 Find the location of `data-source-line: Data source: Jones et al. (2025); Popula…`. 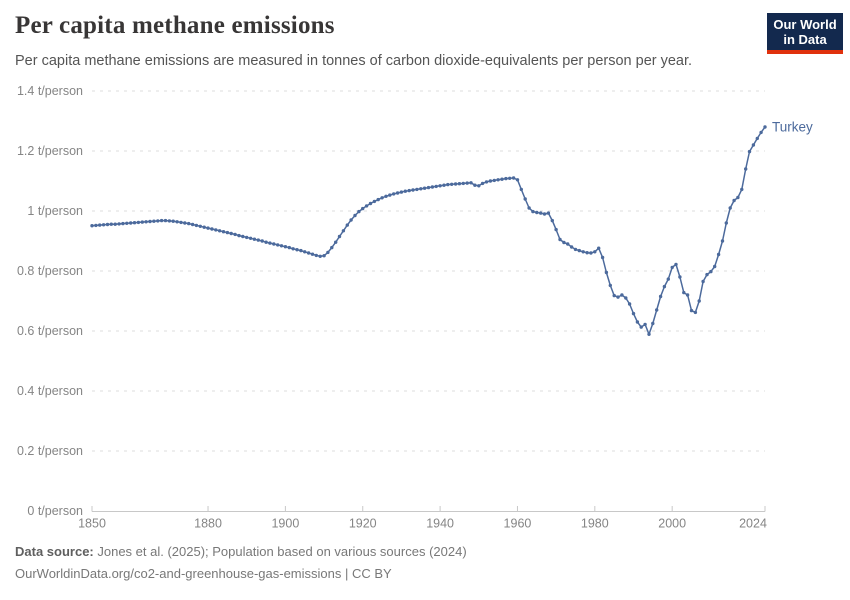

data-source-line: Data source: Jones et al. (2025); Popula… is located at coordinates (241, 551).